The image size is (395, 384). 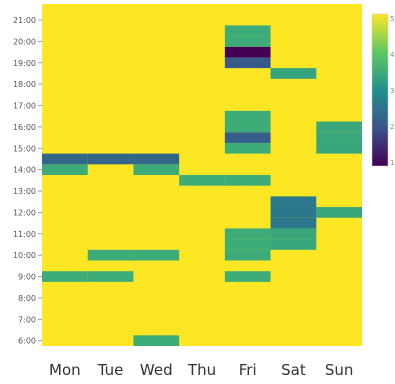 I want to click on y-tick-label: 12:00, so click(x=24, y=212).